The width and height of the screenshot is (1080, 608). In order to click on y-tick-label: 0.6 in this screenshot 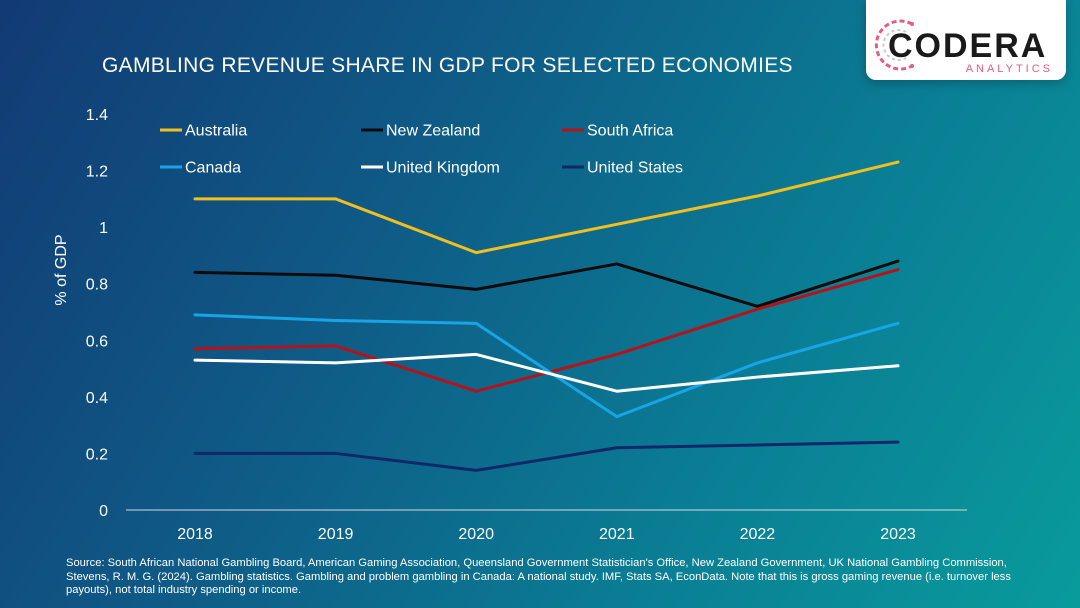, I will do `click(97, 341)`.